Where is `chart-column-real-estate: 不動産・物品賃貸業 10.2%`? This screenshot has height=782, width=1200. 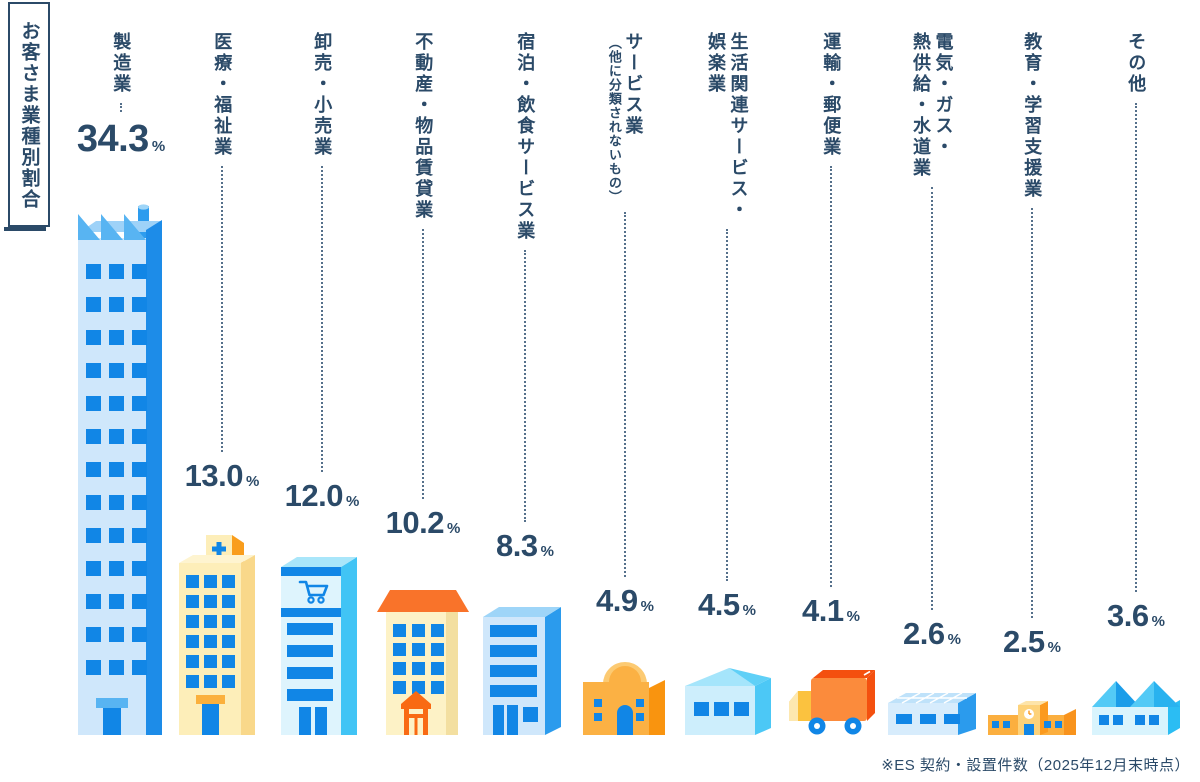 chart-column-real-estate: 不動産・物品賃貸業 10.2% is located at coordinates (423, 383).